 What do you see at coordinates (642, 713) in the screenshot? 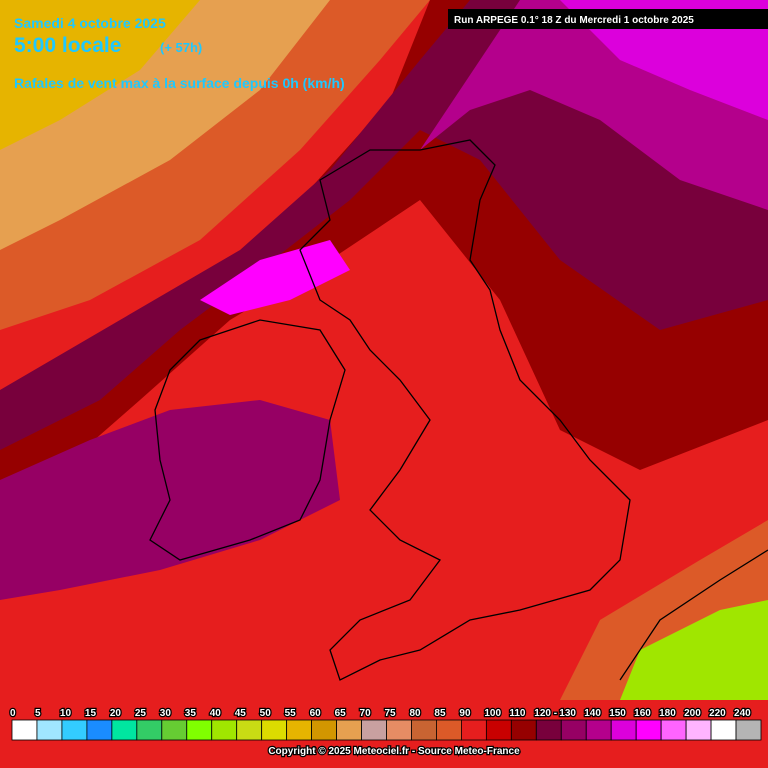
I see `legend-label: 160` at bounding box center [642, 713].